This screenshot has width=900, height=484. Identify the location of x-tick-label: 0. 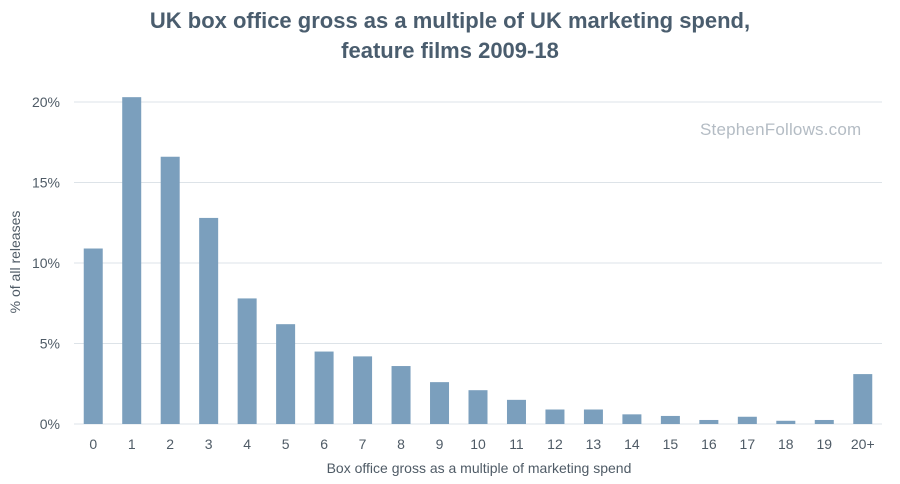
(93, 444).